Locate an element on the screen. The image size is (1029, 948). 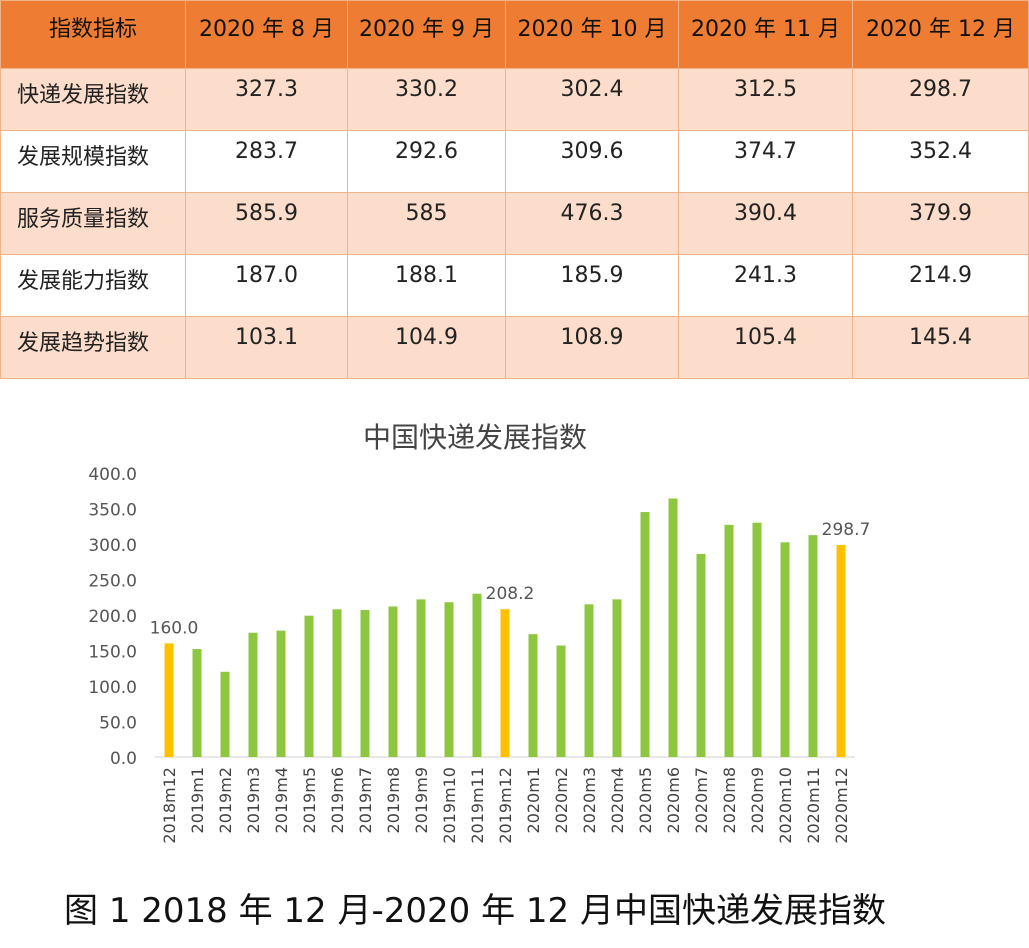
x-tick-label: 2020m12 is located at coordinates (841, 805).